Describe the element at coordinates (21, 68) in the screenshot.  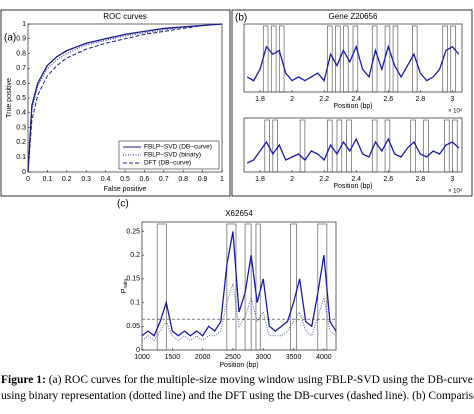
I see `y-tick-label: 0.7` at that location.